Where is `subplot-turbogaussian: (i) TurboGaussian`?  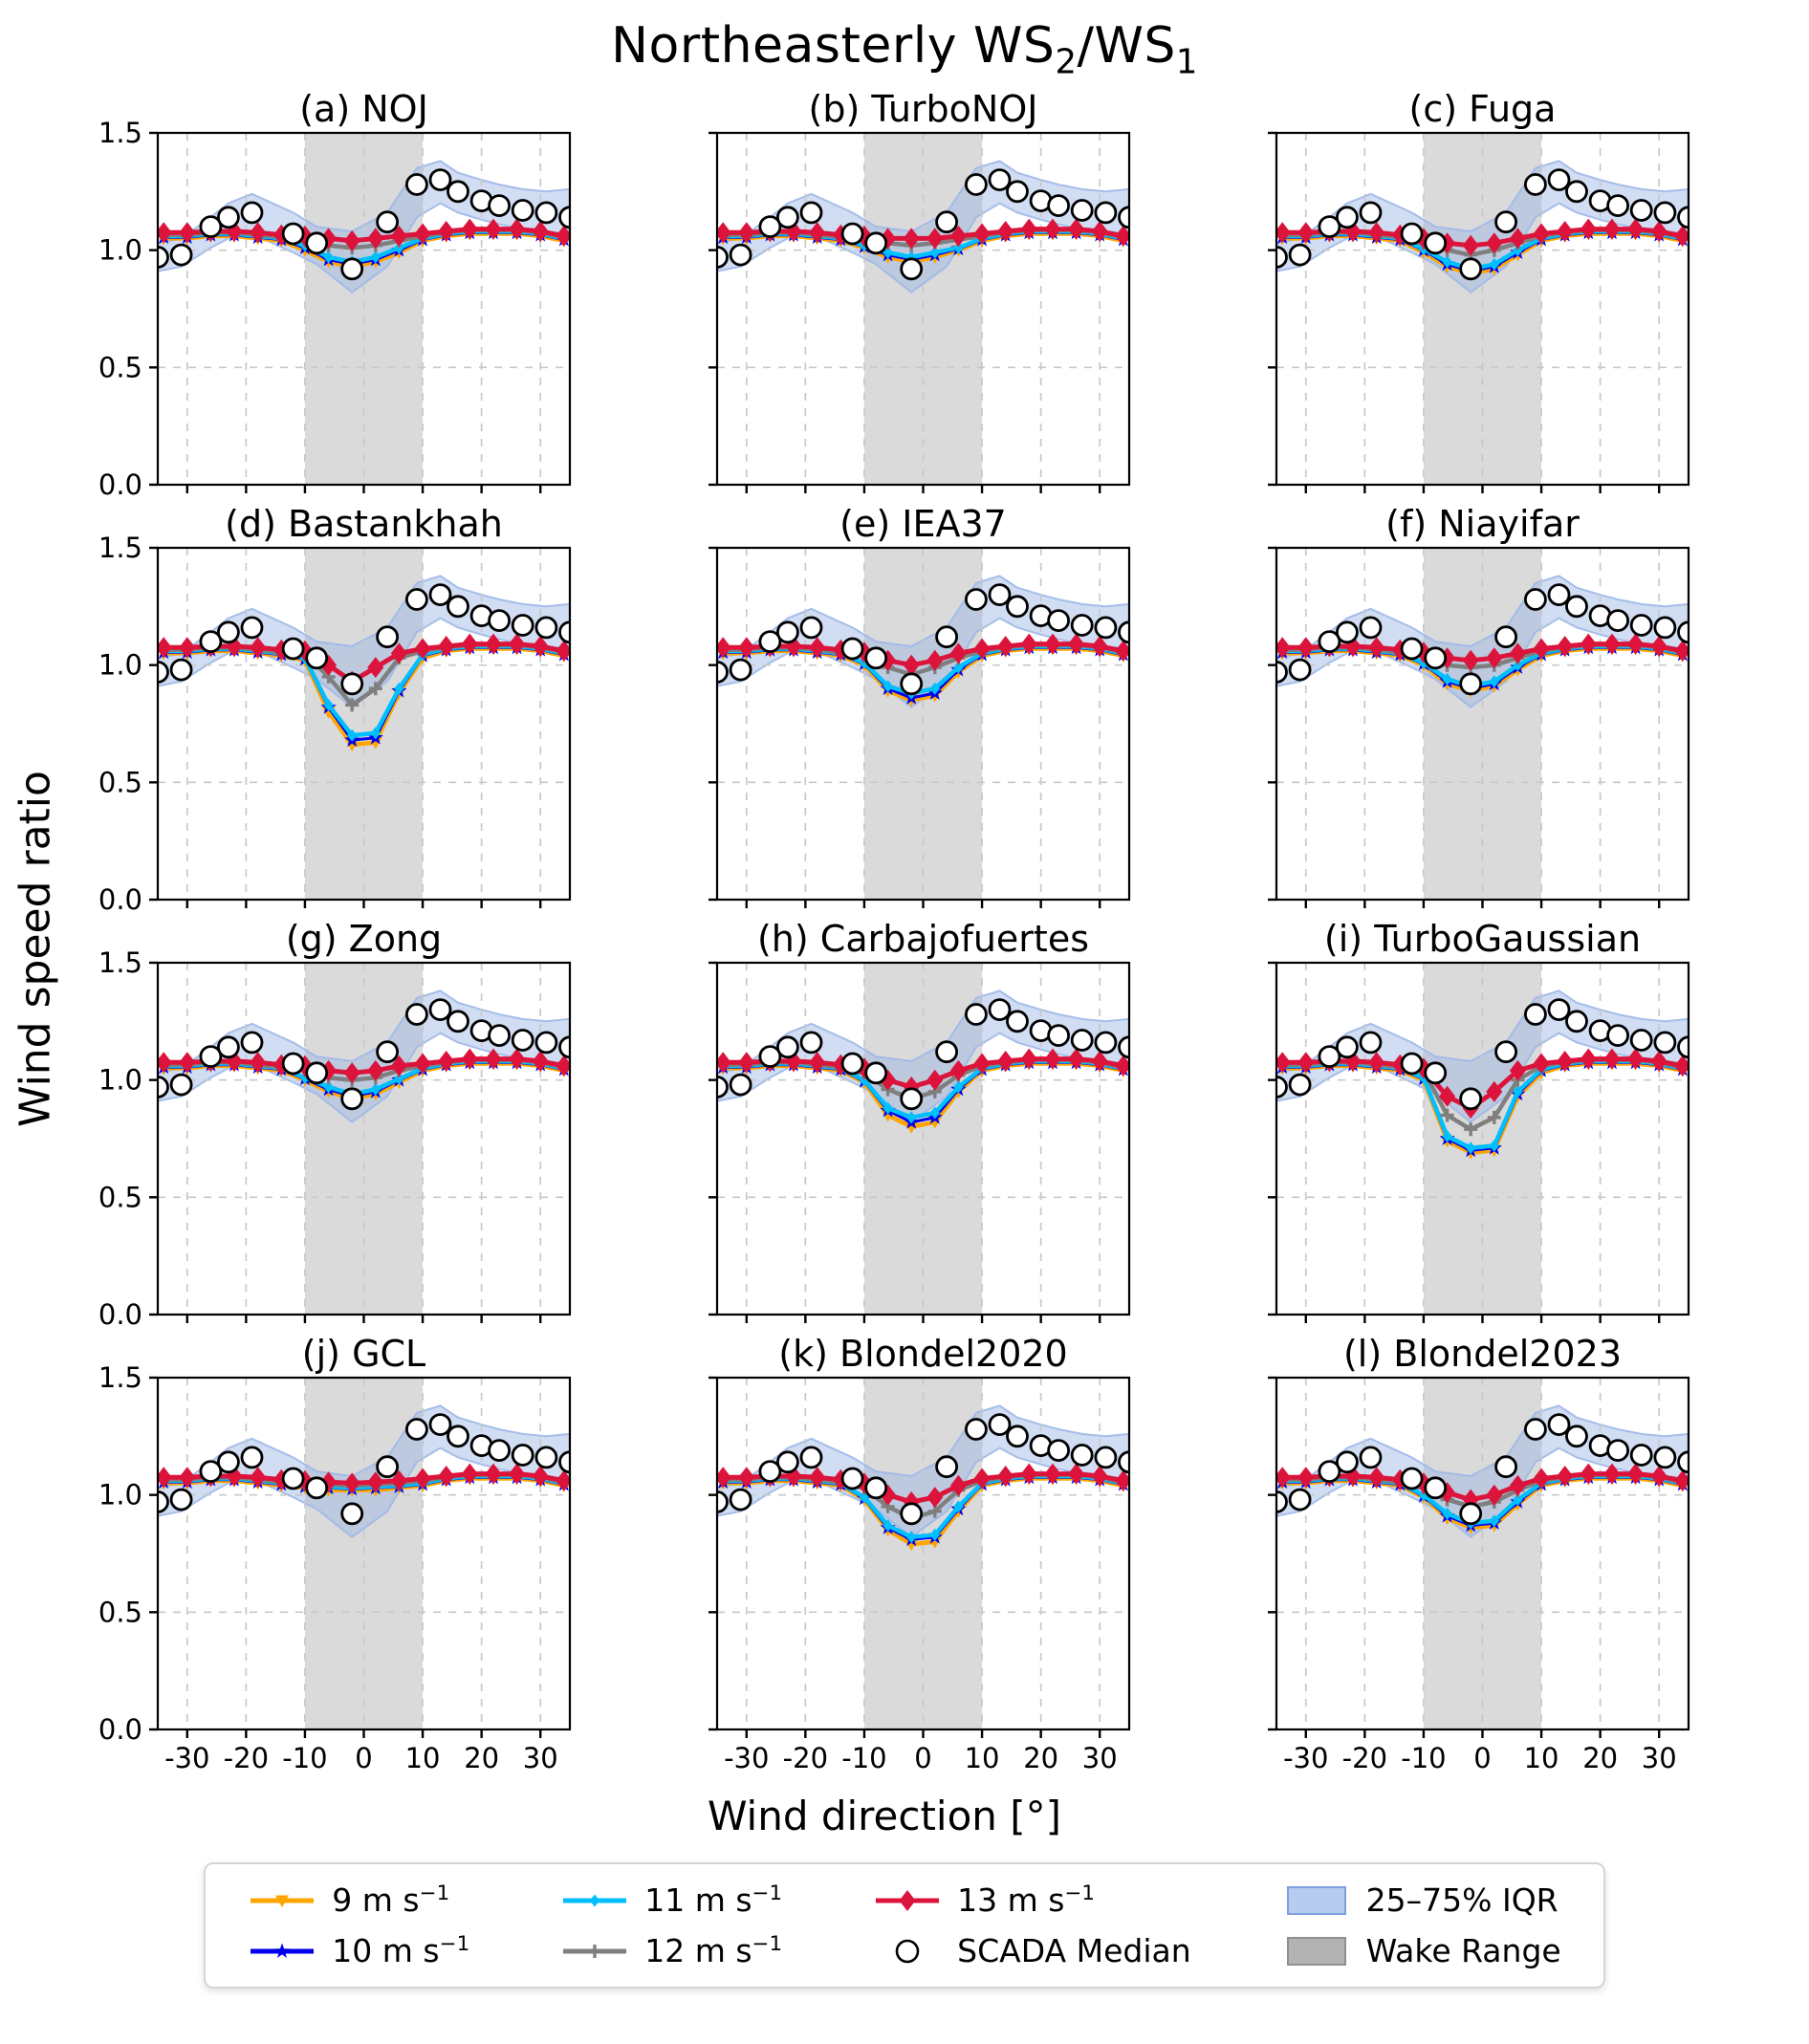
subplot-turbogaussian: (i) TurboGaussian is located at coordinates (1479, 1123).